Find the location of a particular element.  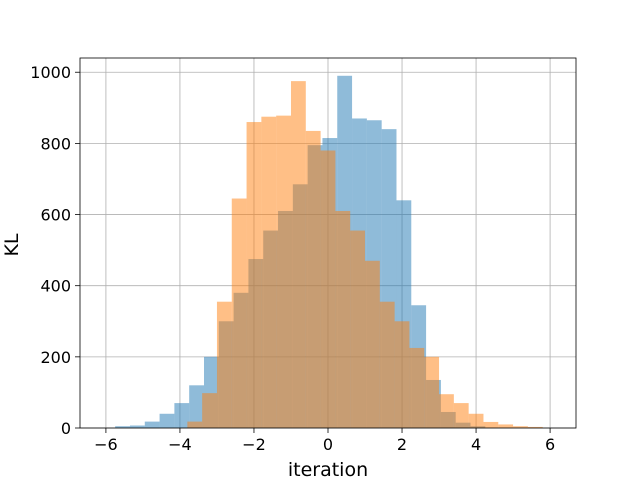

x-tick-label: 4 is located at coordinates (476, 444).